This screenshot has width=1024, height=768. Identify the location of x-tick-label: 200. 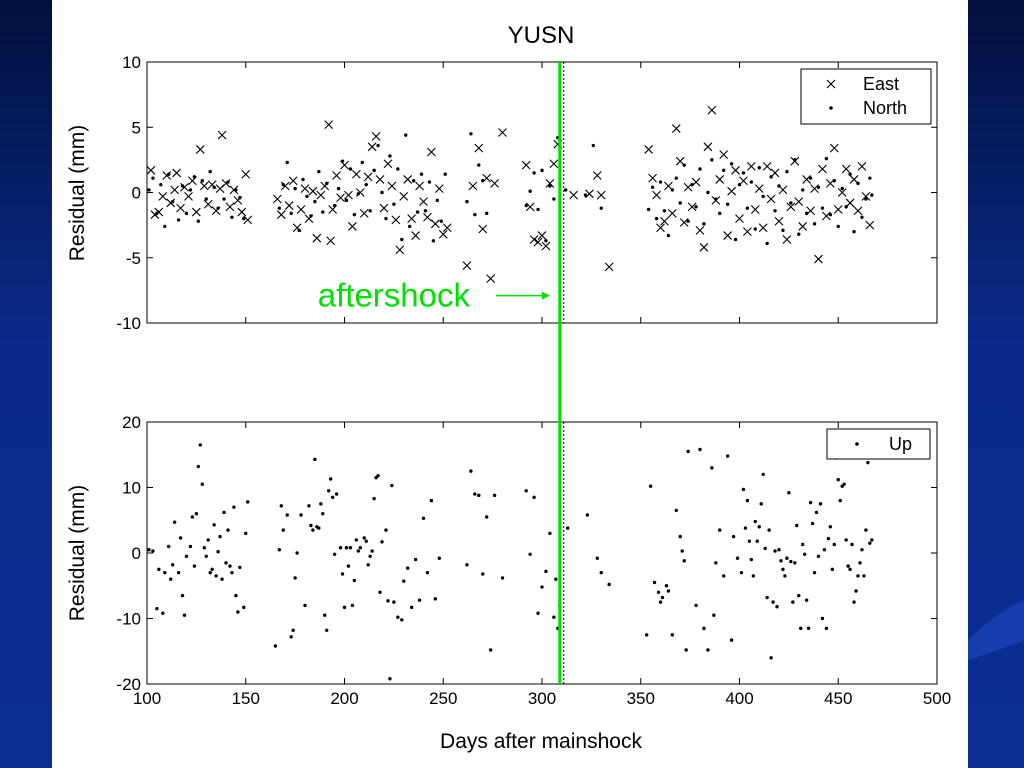
(344, 698).